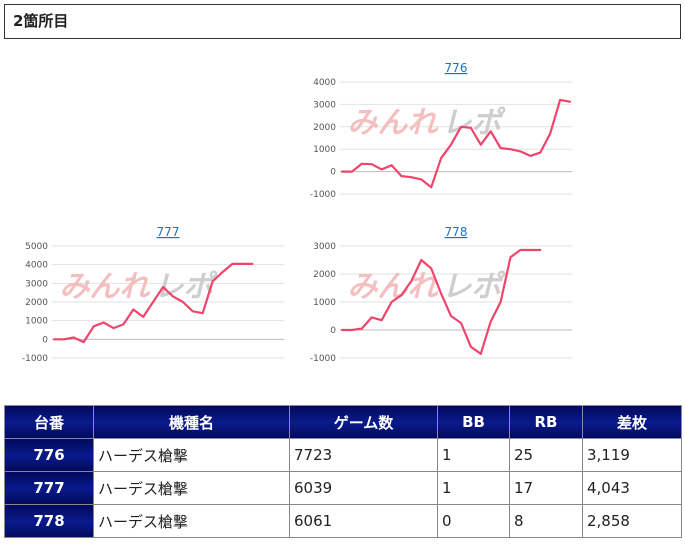  Describe the element at coordinates (36, 247) in the screenshot. I see `y-tick-label: 5000` at that location.